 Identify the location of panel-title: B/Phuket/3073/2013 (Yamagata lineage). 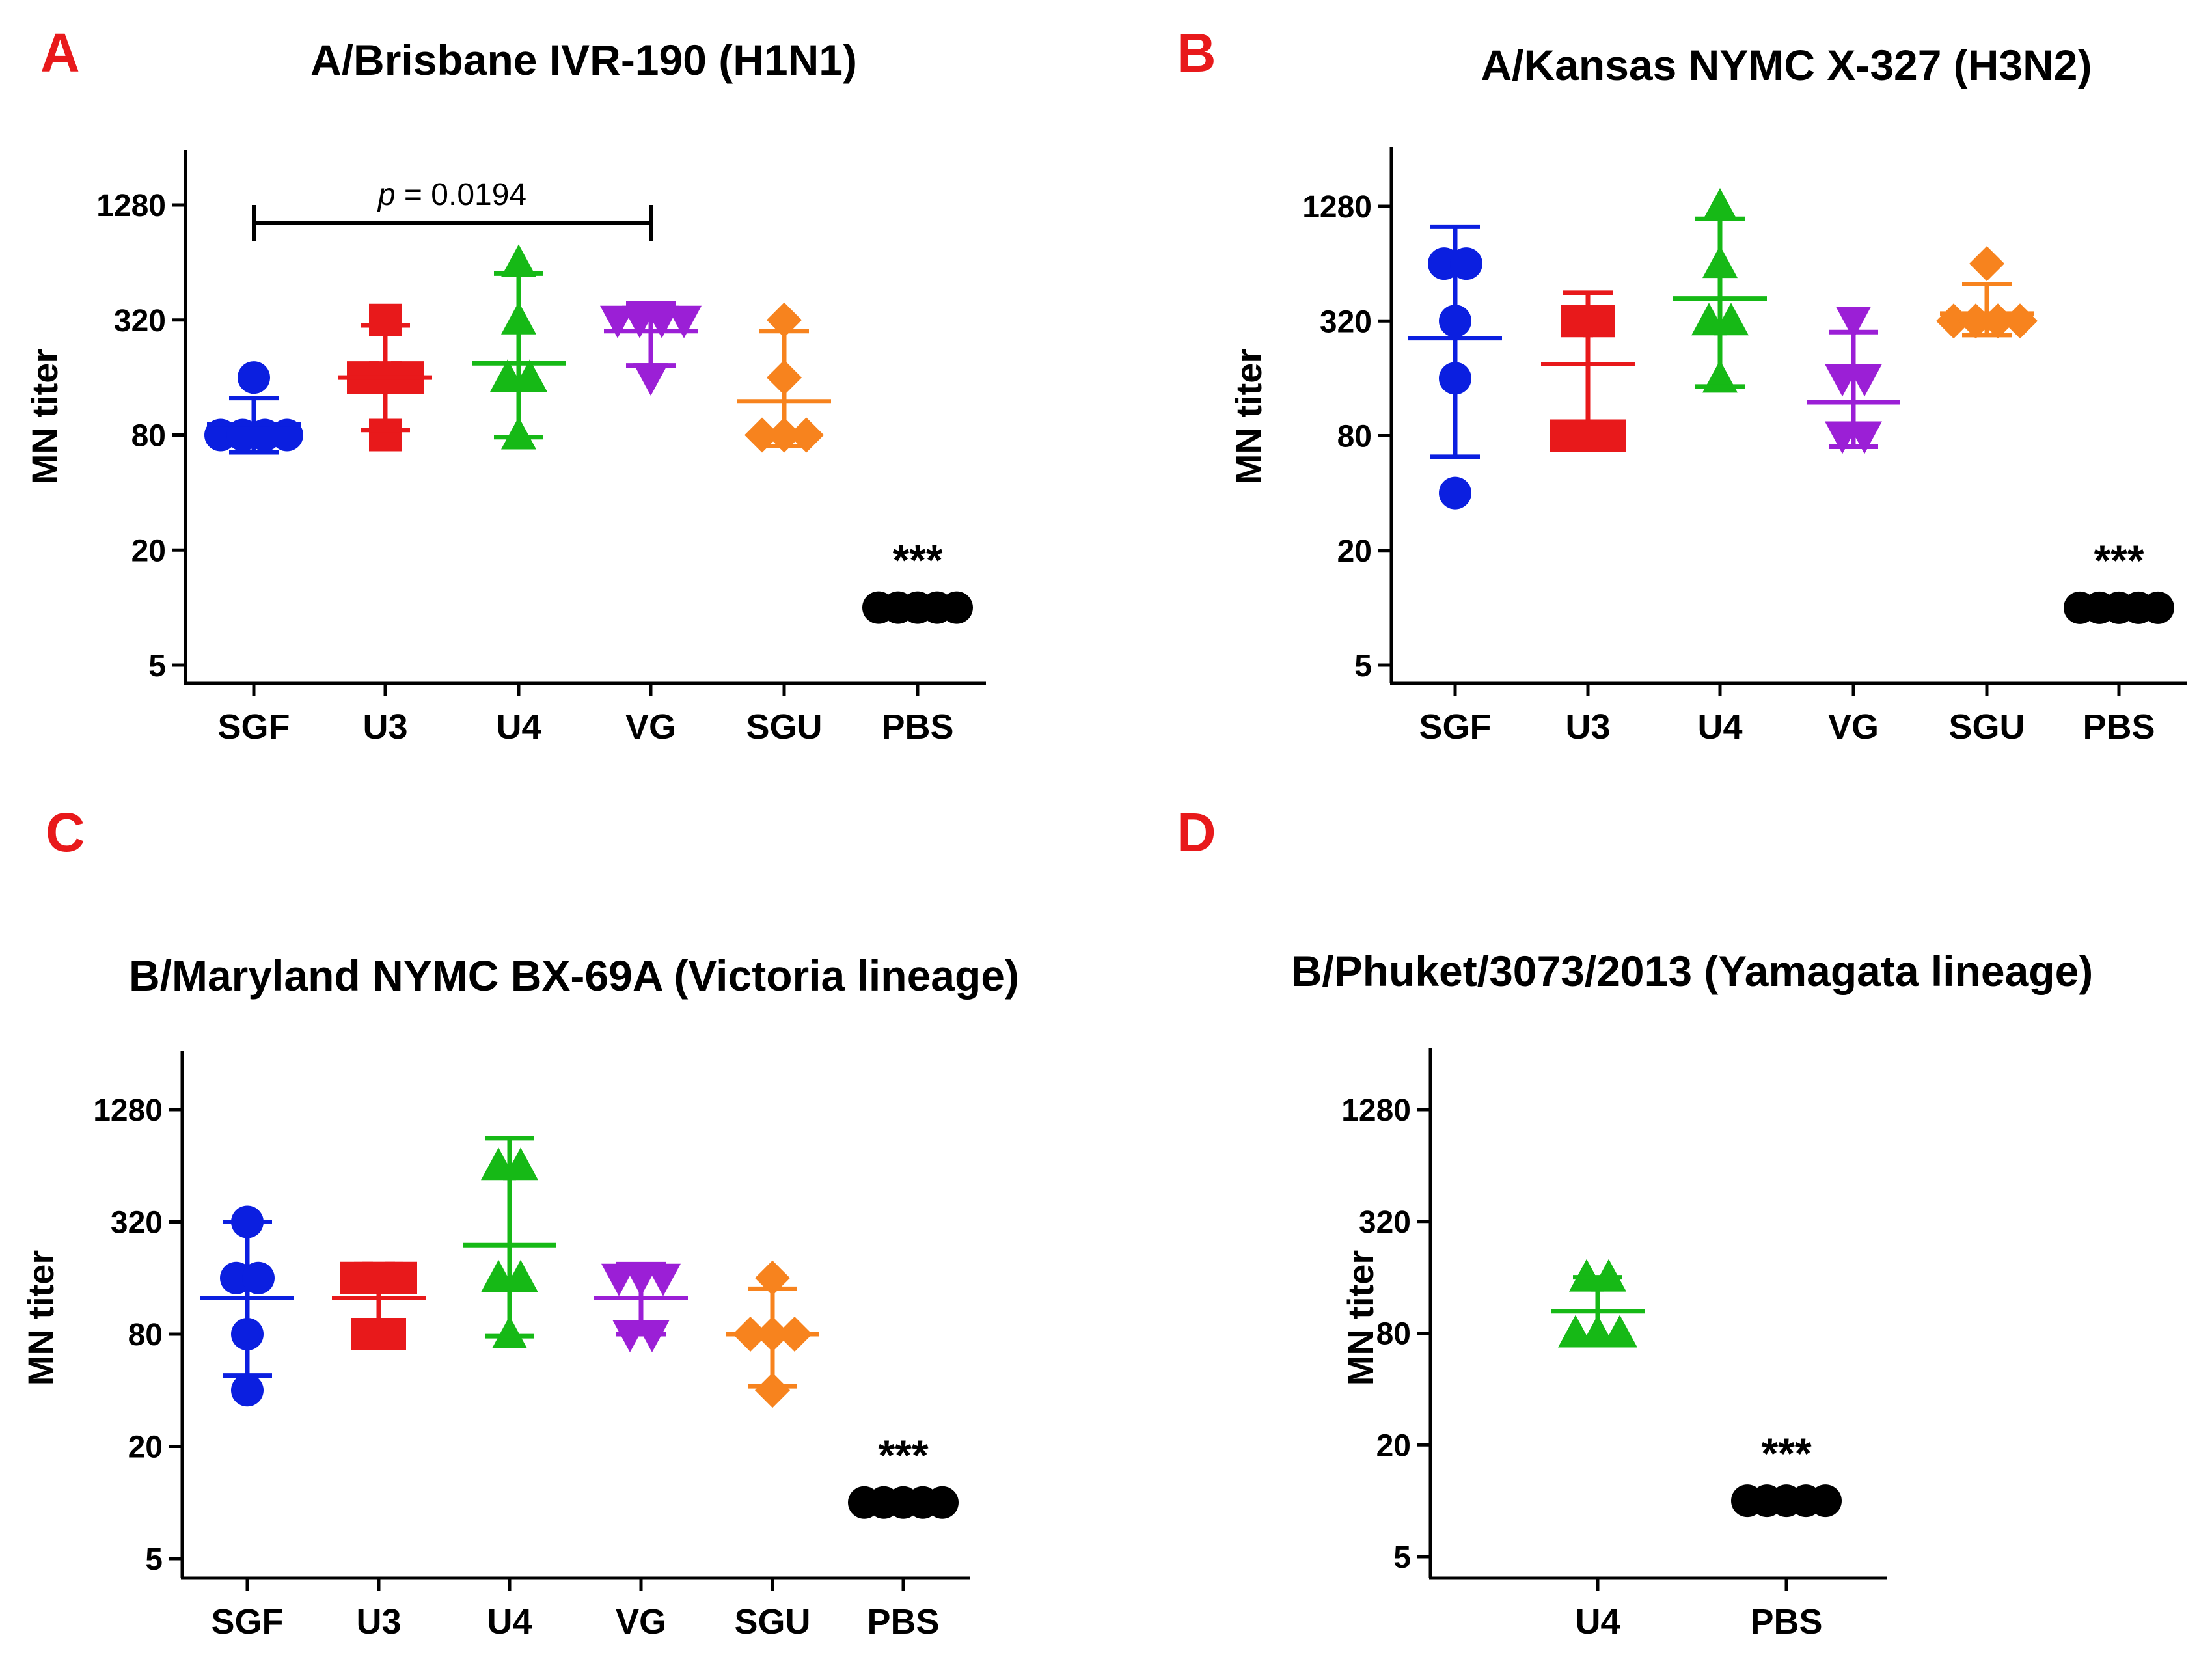
(1692, 971).